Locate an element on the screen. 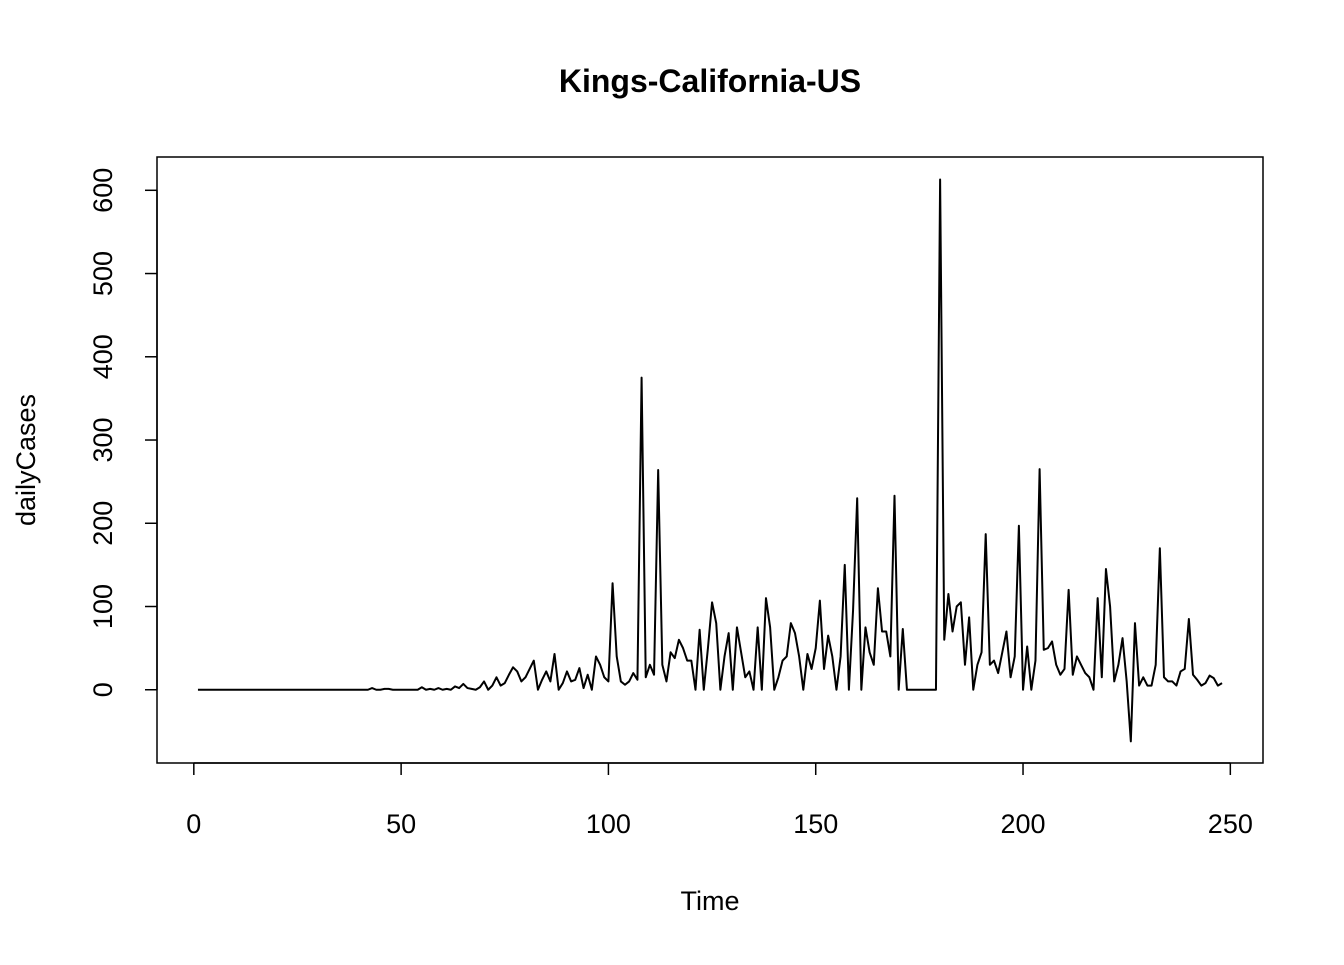 This screenshot has height=965, width=1344. x-tick-label: 100 is located at coordinates (608, 824).